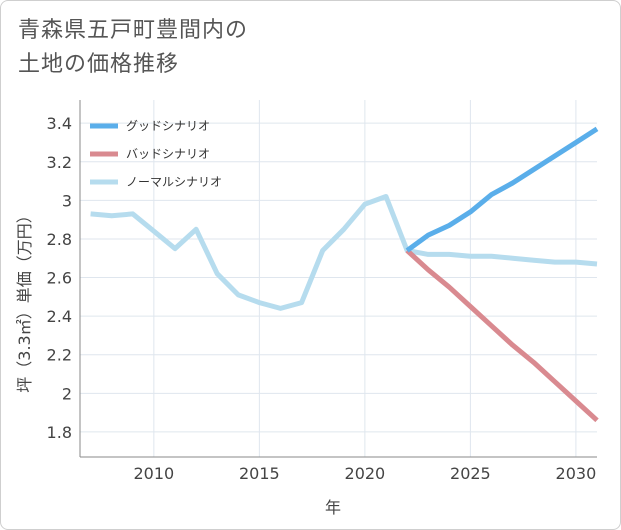  I want to click on chart-title-line-2: 土地の価格推移, so click(99, 64).